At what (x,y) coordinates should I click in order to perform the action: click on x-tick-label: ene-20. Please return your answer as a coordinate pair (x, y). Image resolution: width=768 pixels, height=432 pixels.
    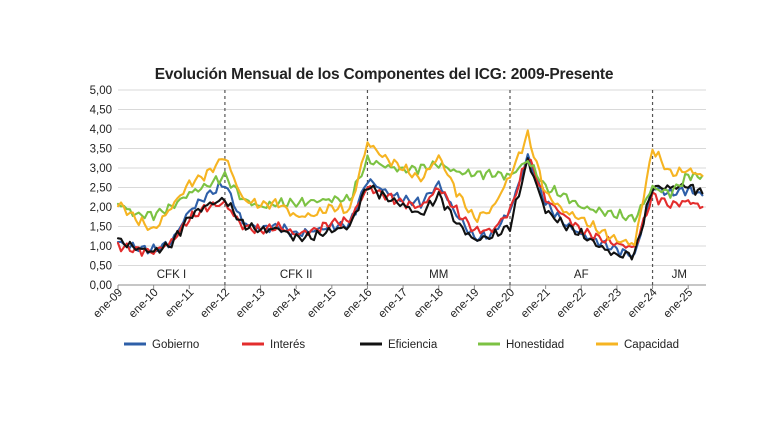
    Looking at the image, I should click on (500, 304).